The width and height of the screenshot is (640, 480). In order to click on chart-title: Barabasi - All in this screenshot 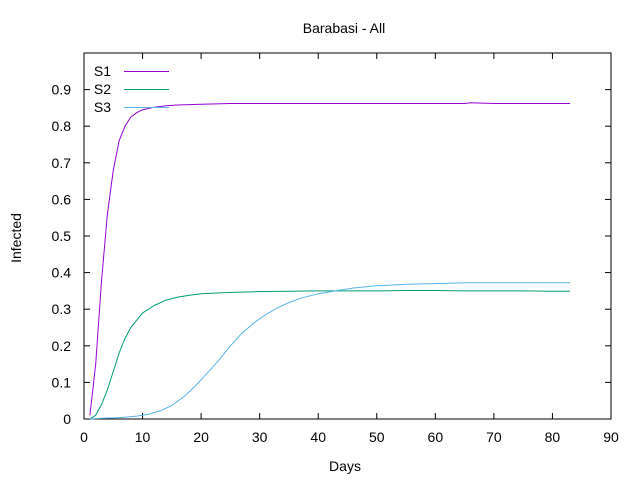, I will do `click(344, 28)`.